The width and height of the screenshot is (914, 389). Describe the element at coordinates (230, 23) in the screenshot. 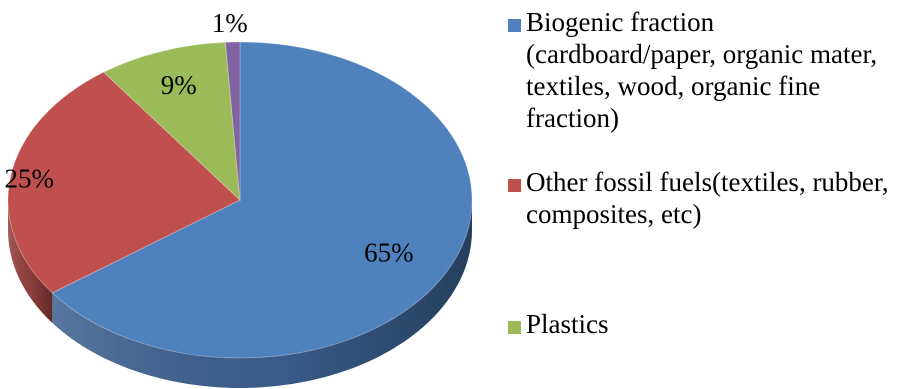

I see `data-label: 1%` at that location.